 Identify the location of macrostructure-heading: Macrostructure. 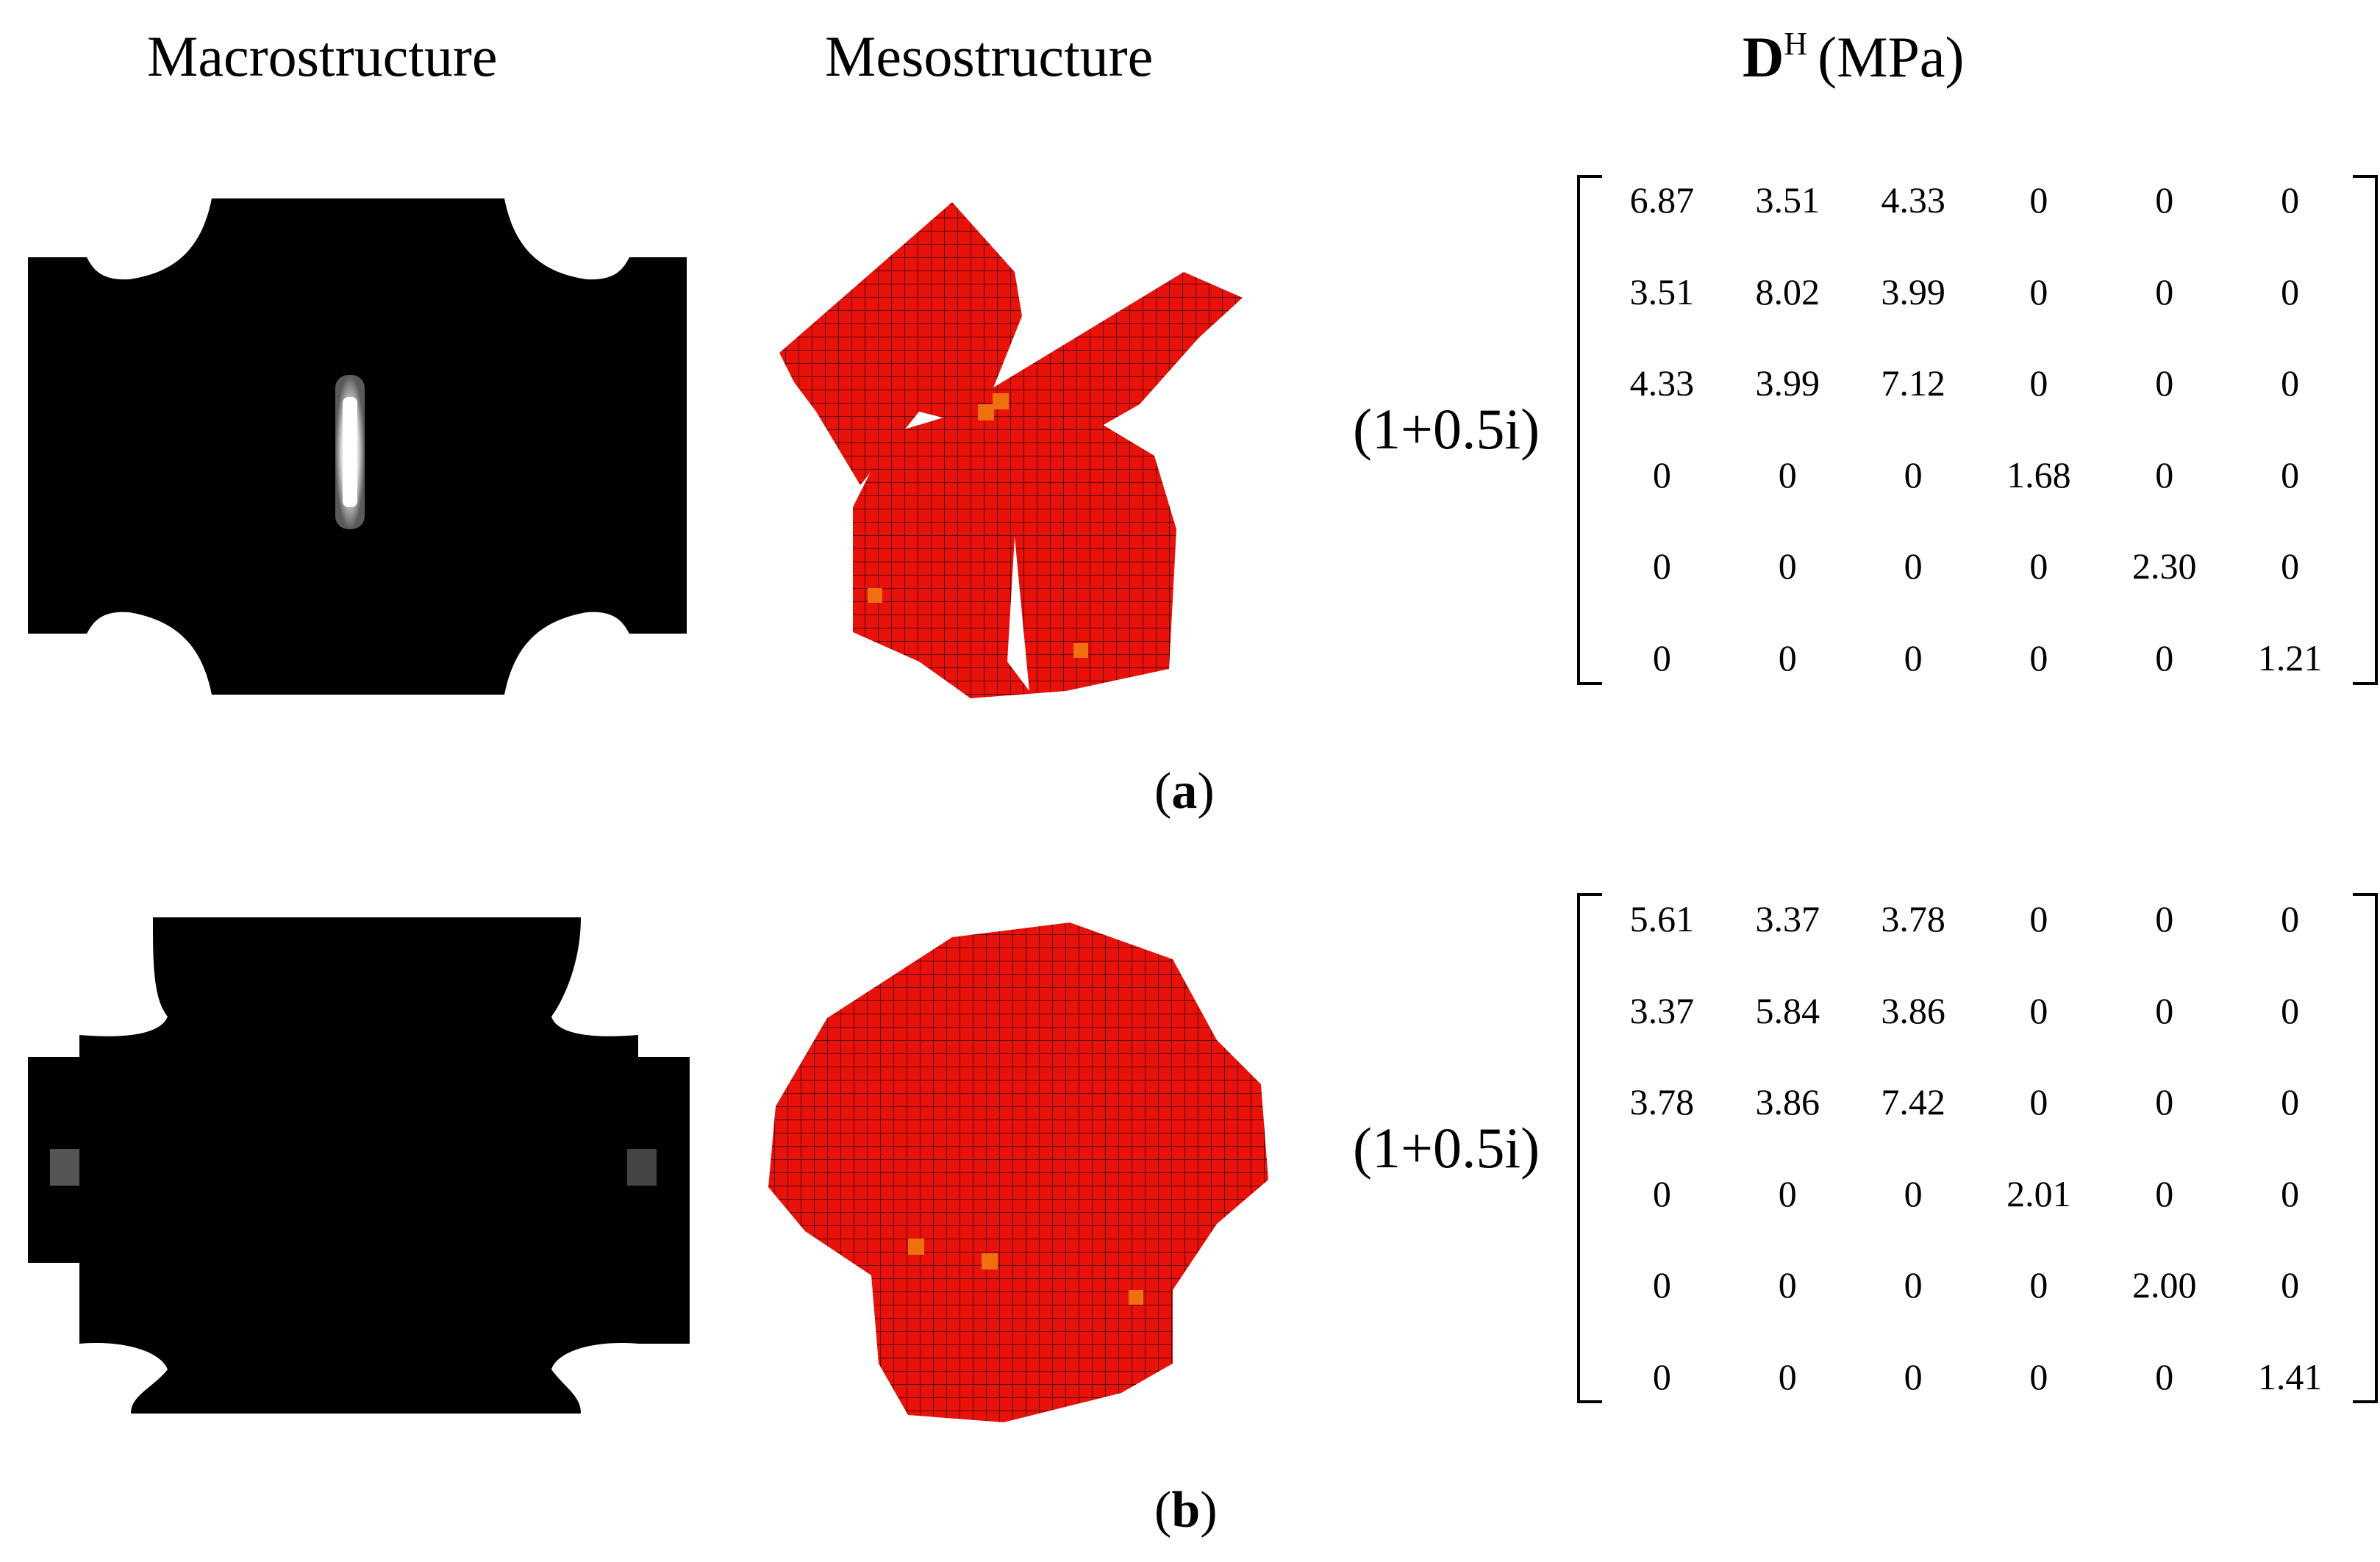
(322, 56).